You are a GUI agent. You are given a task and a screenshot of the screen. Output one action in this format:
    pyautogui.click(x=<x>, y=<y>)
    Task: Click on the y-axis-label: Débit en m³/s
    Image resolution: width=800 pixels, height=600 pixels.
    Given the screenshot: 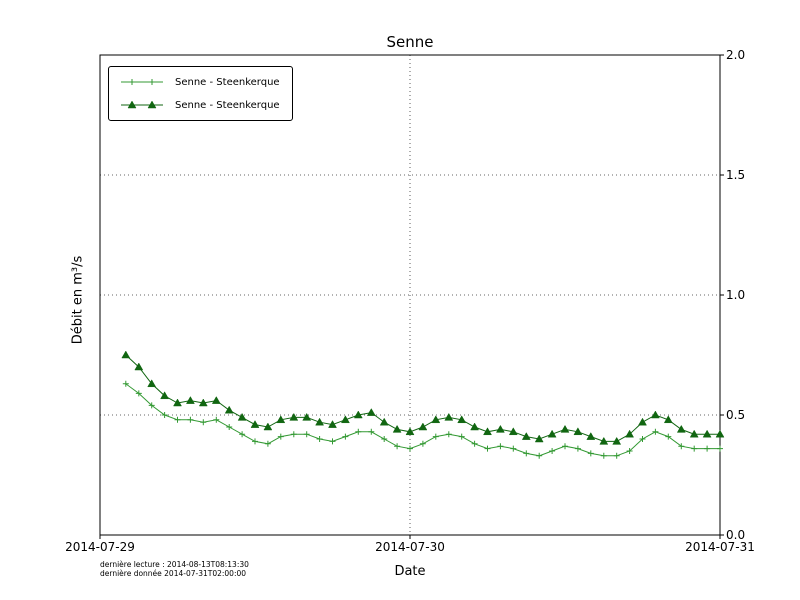 What is the action you would take?
    pyautogui.click(x=78, y=300)
    